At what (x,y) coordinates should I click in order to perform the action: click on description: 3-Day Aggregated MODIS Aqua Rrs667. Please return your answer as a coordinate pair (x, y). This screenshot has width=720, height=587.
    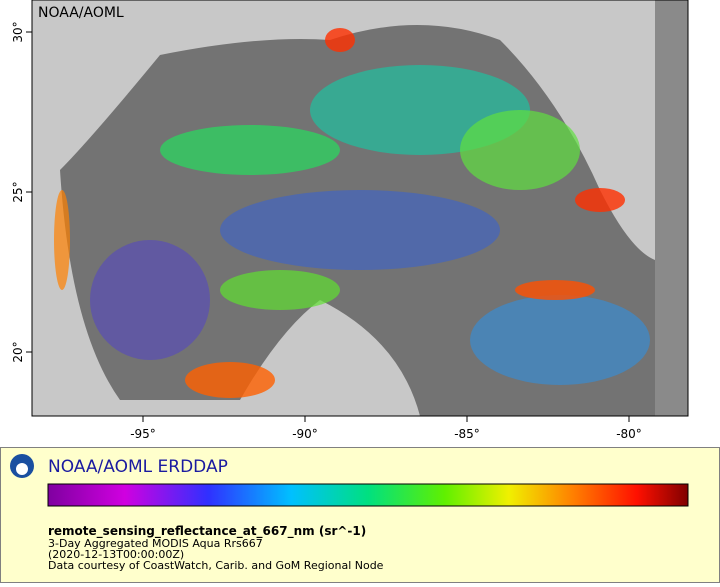
    Looking at the image, I should click on (155, 543).